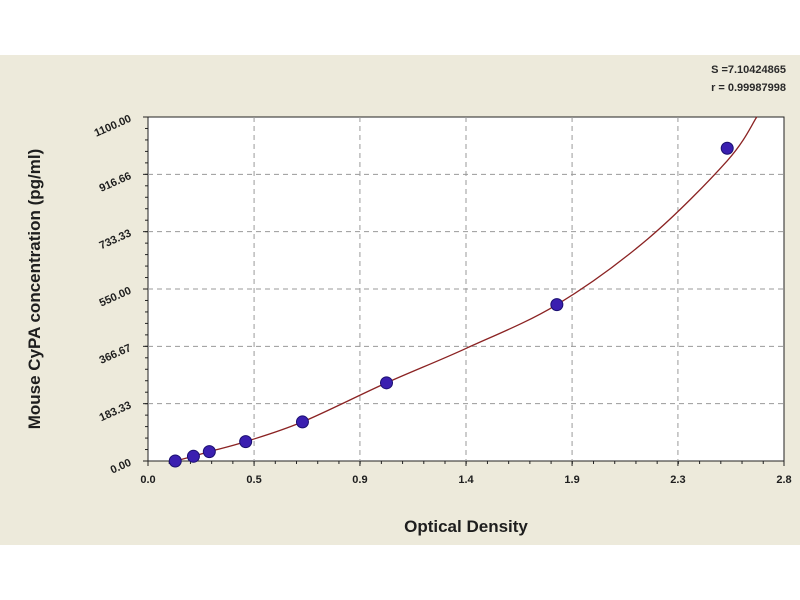 Image resolution: width=800 pixels, height=600 pixels. I want to click on x-tick-label: 0.5, so click(253, 480).